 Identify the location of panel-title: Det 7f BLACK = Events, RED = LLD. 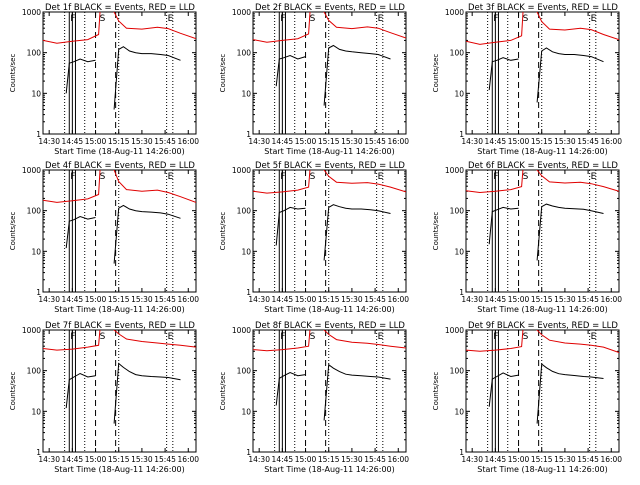
(120, 326).